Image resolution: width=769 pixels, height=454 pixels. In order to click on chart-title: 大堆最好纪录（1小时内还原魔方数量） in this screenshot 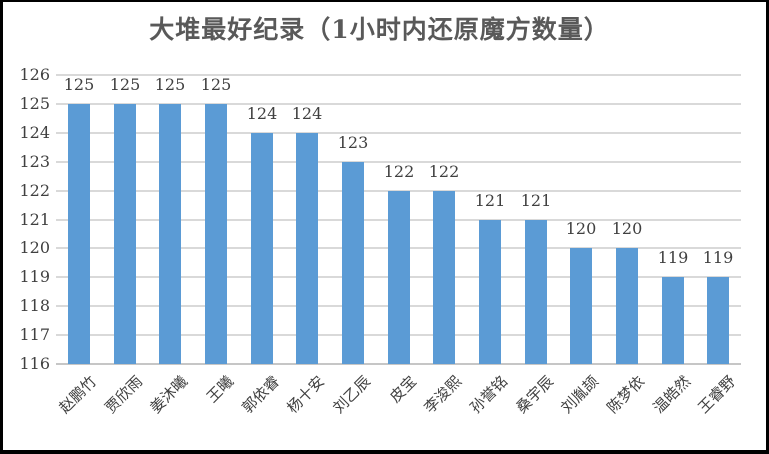, I will do `click(379, 29)`.